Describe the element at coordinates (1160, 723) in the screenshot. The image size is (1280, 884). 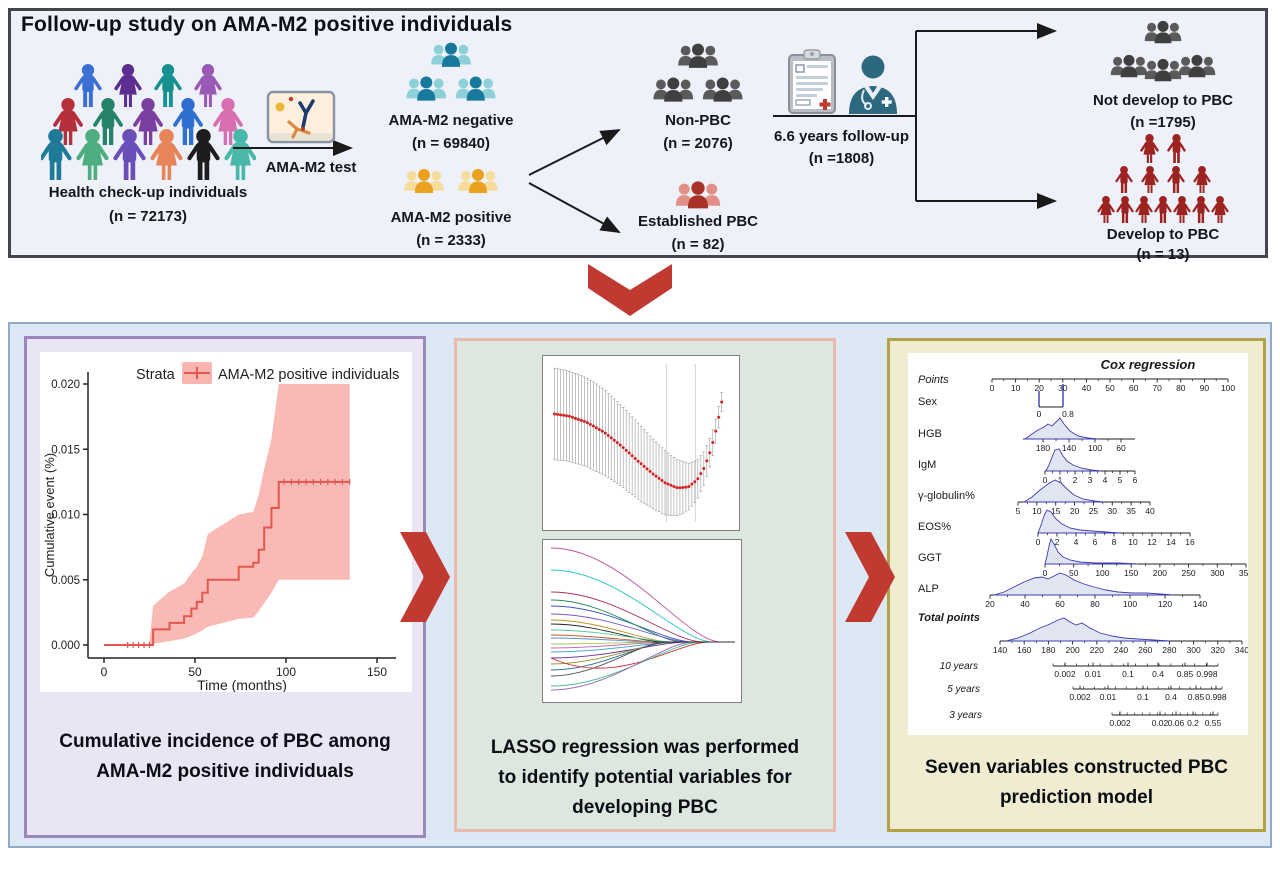
I see `svg-text: 0.02` at that location.